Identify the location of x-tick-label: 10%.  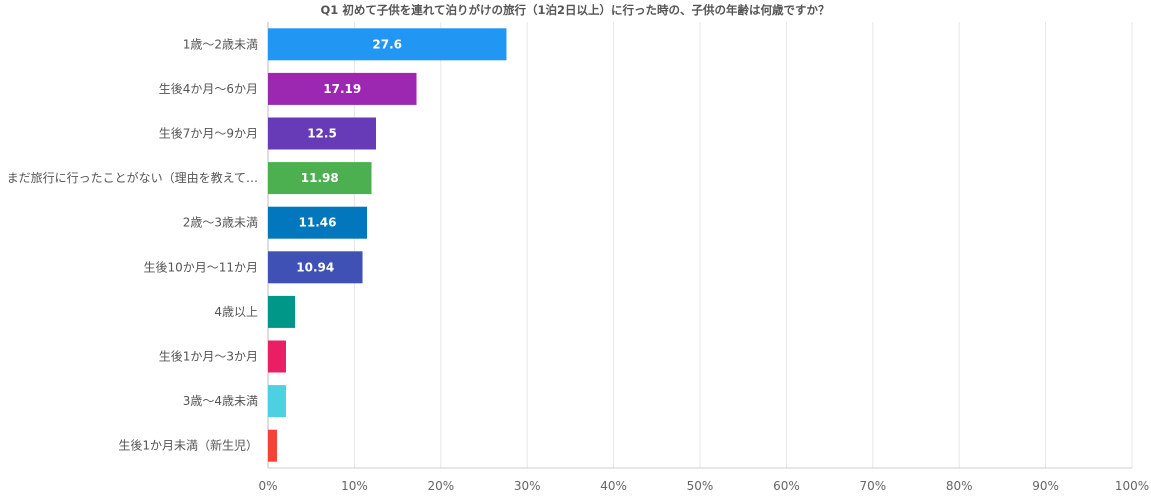
(354, 486).